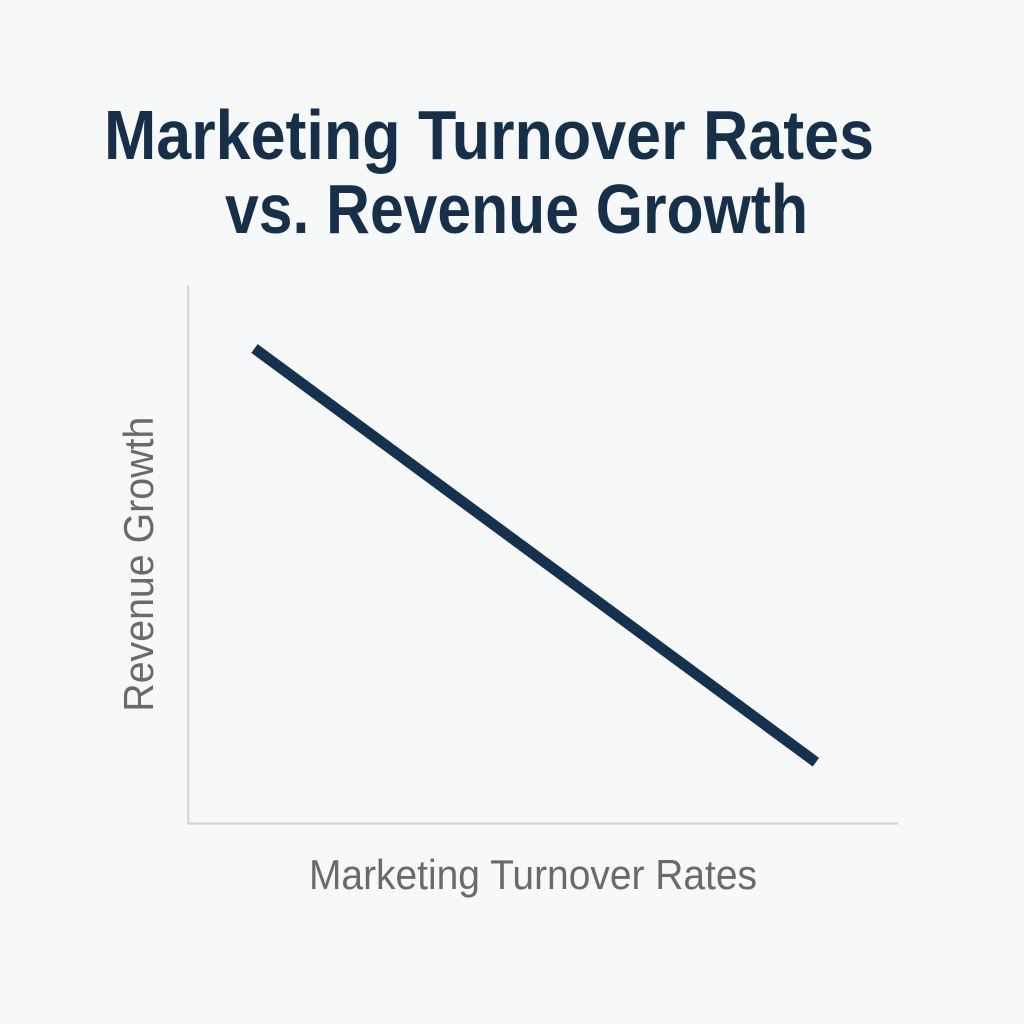 The image size is (1024, 1029). I want to click on svg-text: vs. Revenue Growth, so click(516, 209).